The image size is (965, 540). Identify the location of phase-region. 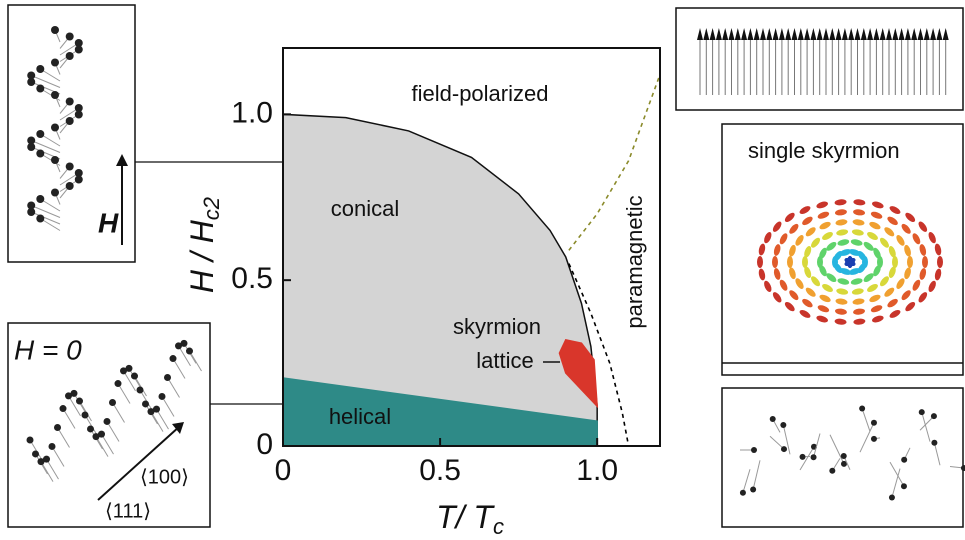
(578, 374).